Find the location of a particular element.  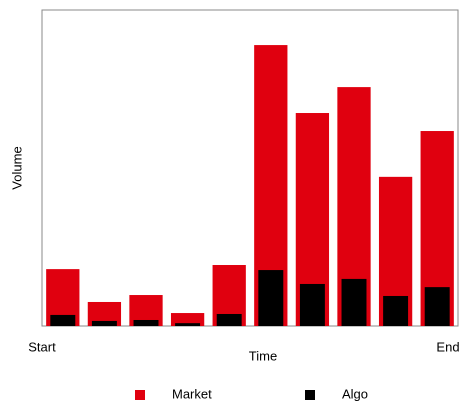

x-tick-label: Start is located at coordinates (42, 346).